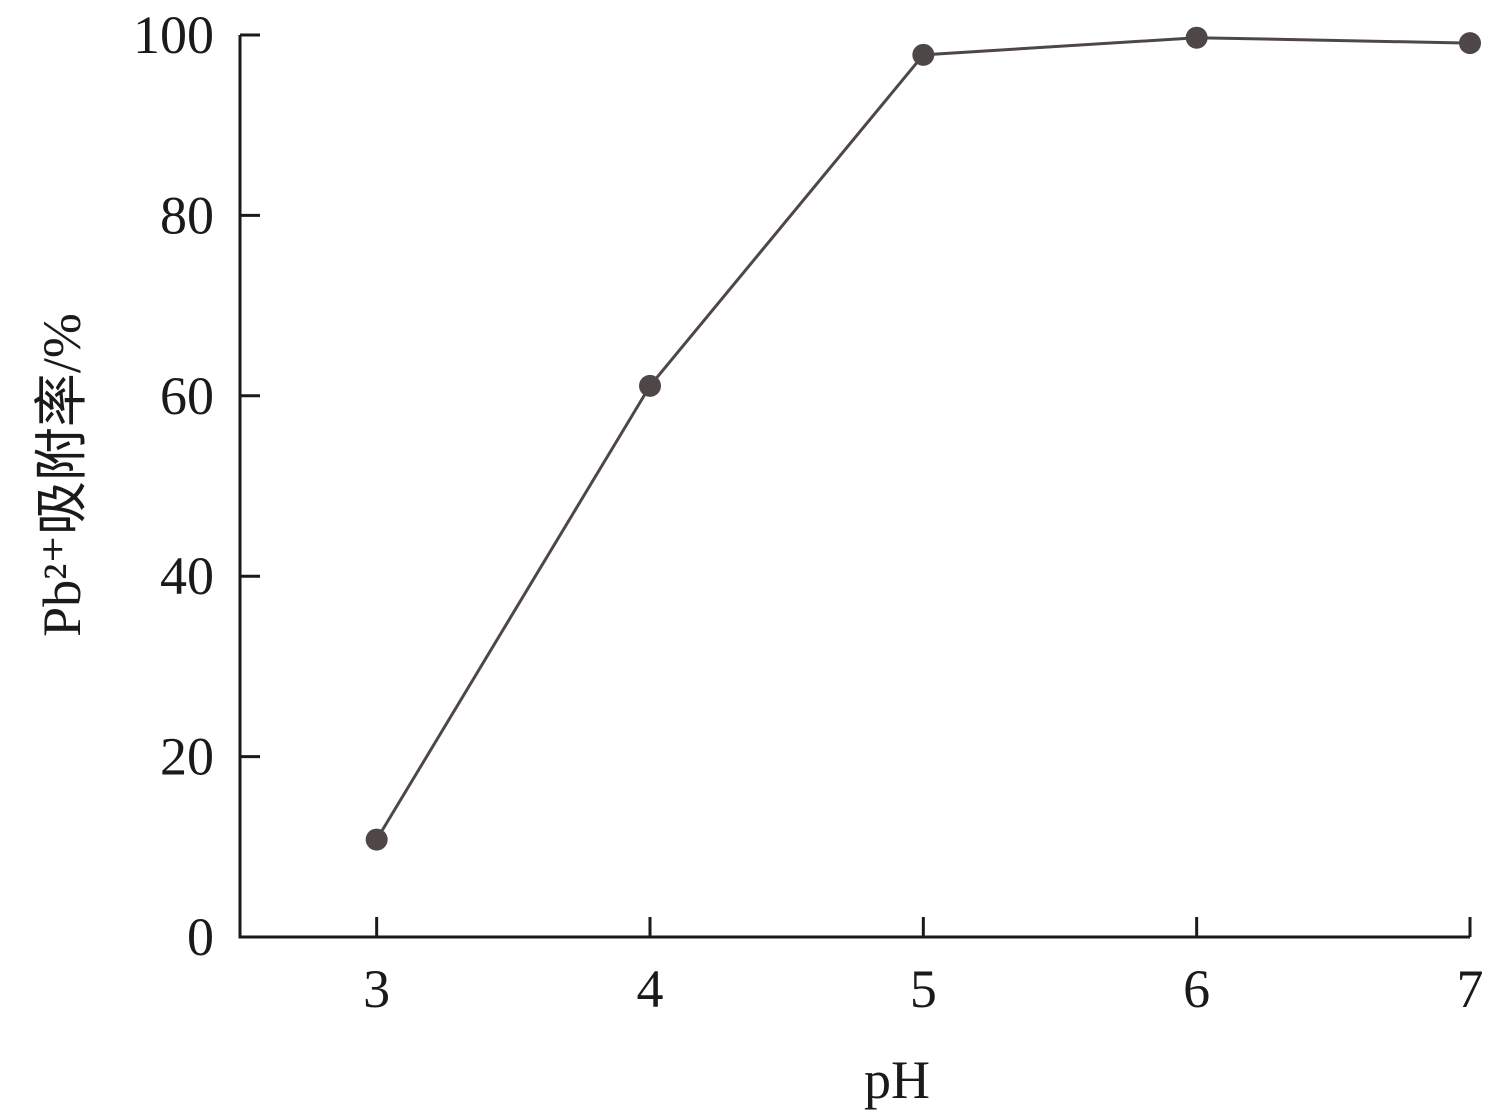 The height and width of the screenshot is (1116, 1486). What do you see at coordinates (376, 989) in the screenshot?
I see `x-tick-label: 3` at bounding box center [376, 989].